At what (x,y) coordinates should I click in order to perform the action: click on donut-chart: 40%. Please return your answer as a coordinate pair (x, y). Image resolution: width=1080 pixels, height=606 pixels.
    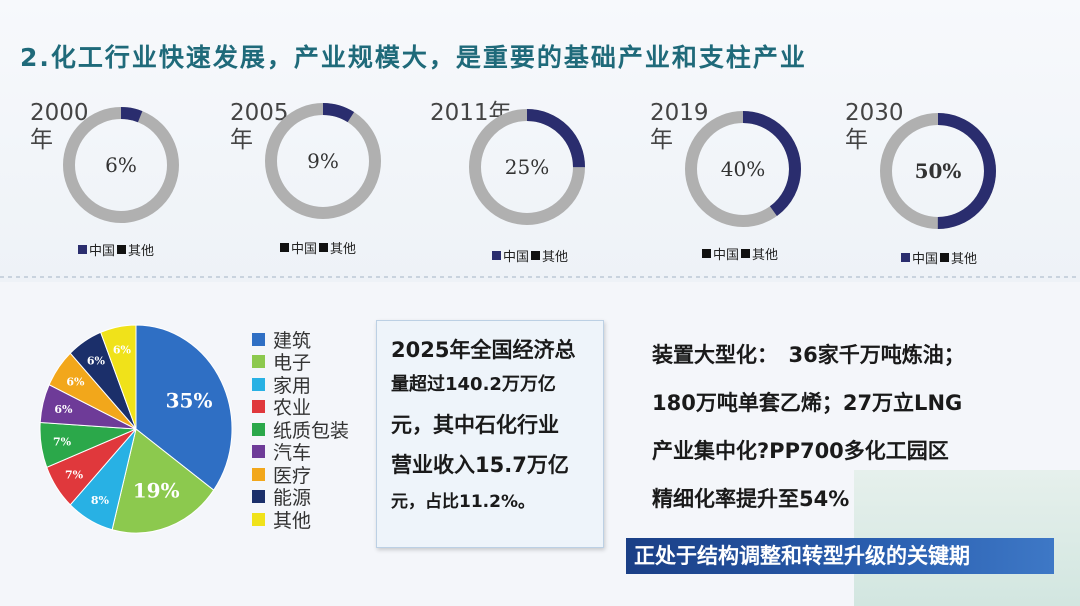
    Looking at the image, I should click on (743, 169).